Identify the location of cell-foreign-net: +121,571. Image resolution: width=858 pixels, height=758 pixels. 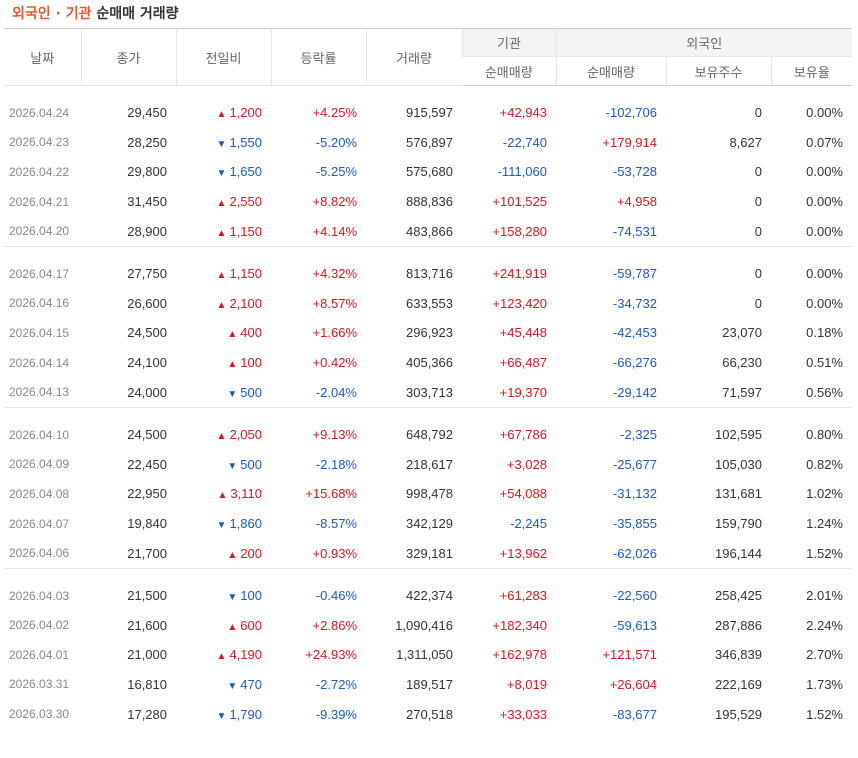
(629, 655).